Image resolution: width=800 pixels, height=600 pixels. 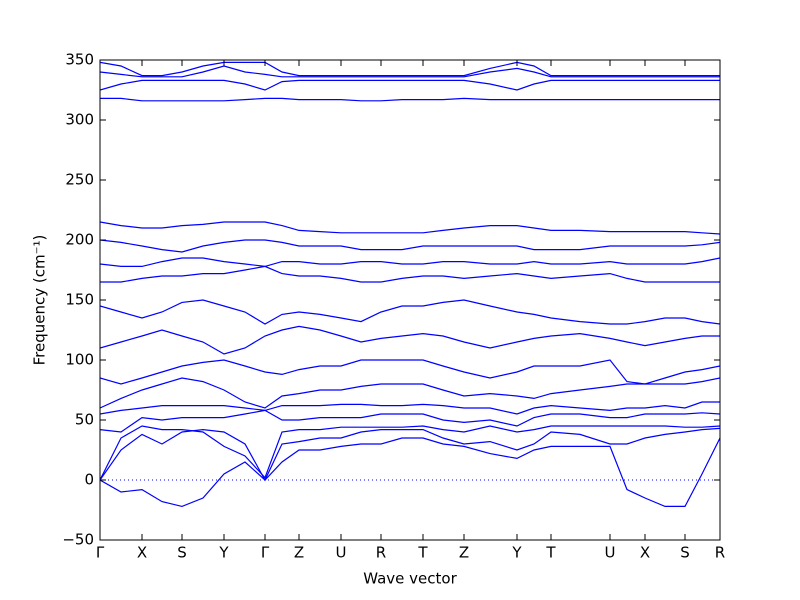 I want to click on y-tick-label: 150, so click(x=79, y=300).